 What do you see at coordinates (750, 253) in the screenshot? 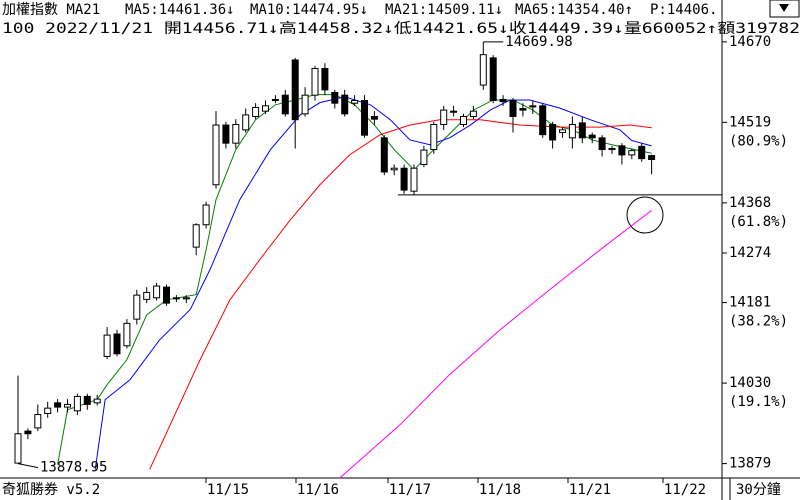
I see `y-tick-label: 14274` at bounding box center [750, 253].